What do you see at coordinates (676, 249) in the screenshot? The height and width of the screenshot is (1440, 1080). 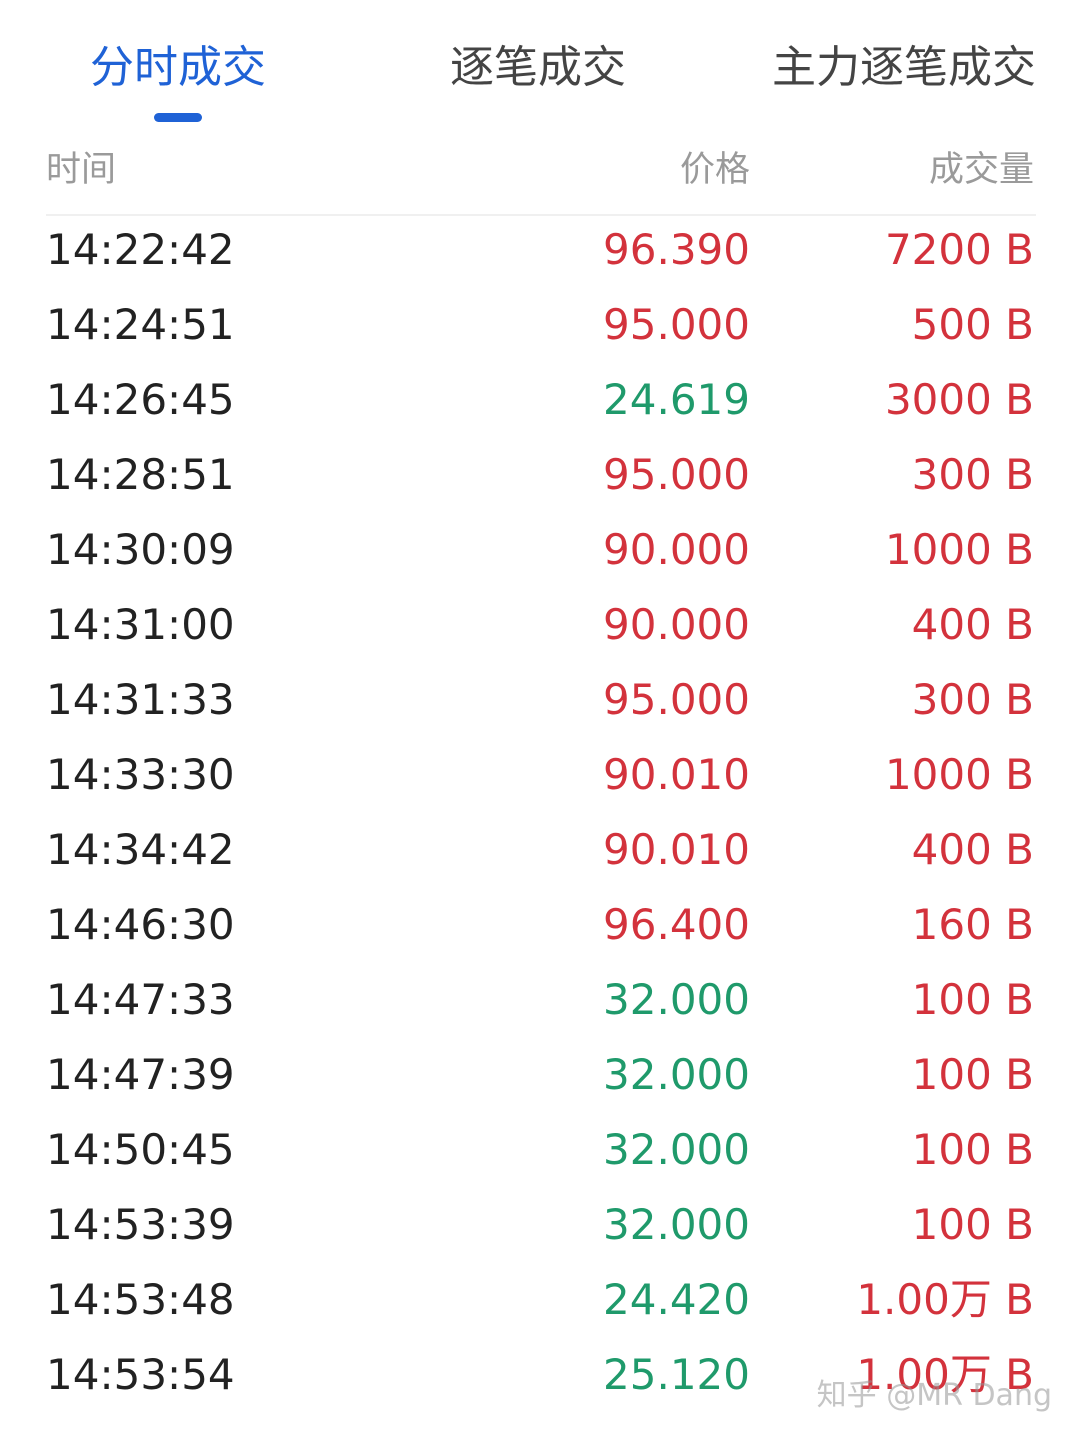 I see `trade-price: 96.390` at bounding box center [676, 249].